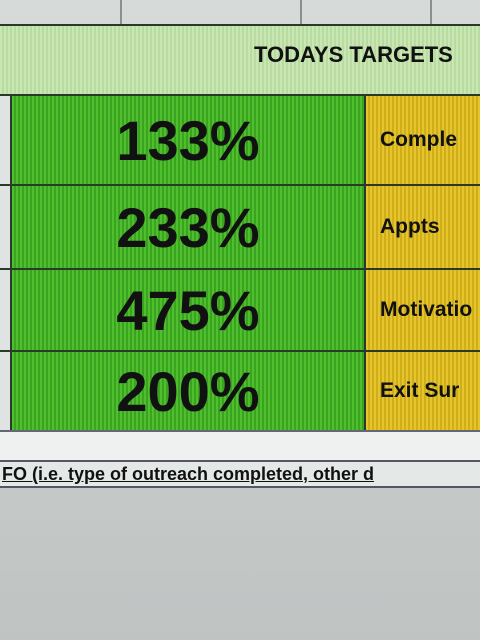  What do you see at coordinates (422, 310) in the screenshot?
I see `target-label-cell: Motivatio` at bounding box center [422, 310].